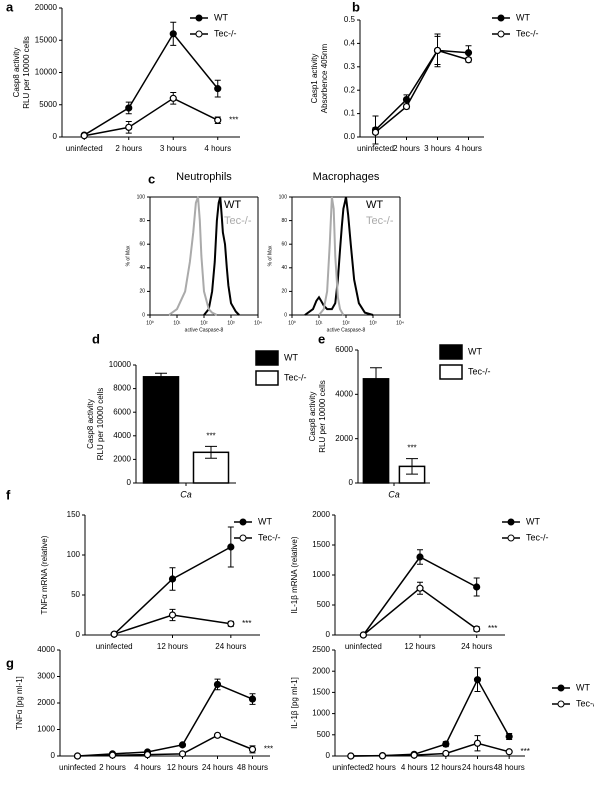  What do you see at coordinates (204, 177) in the screenshot?
I see `chart-title: Neutrophils` at bounding box center [204, 177].